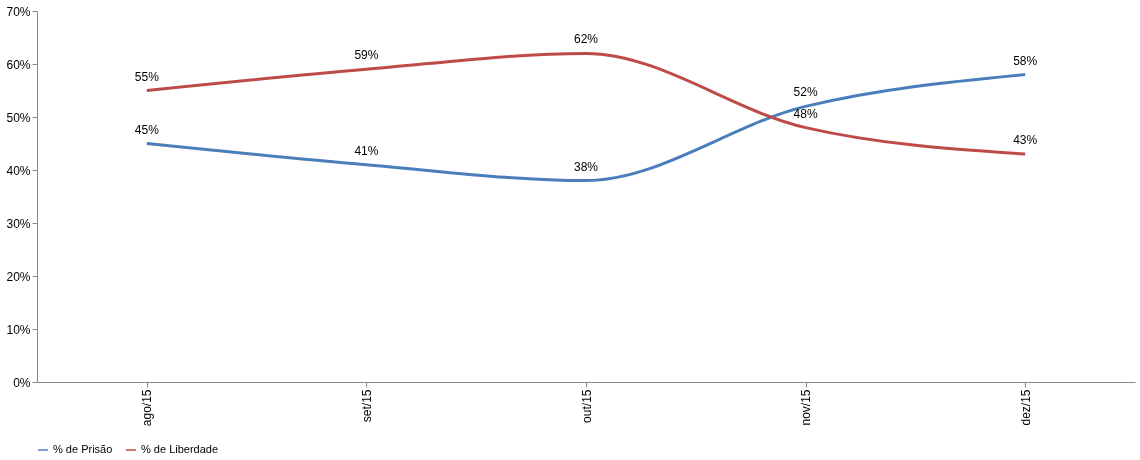 The image size is (1140, 460). I want to click on data-label: 48%, so click(805, 113).